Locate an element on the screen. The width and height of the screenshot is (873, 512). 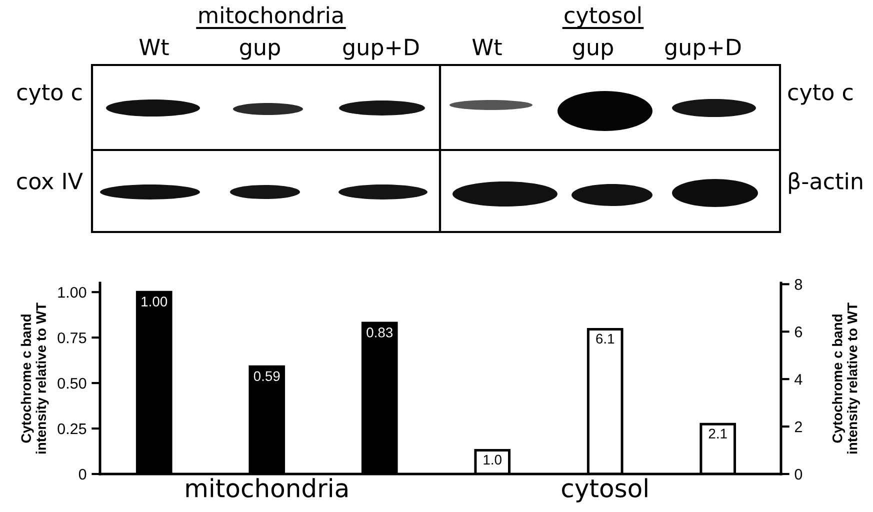
data-label: 1.0 is located at coordinates (493, 459).